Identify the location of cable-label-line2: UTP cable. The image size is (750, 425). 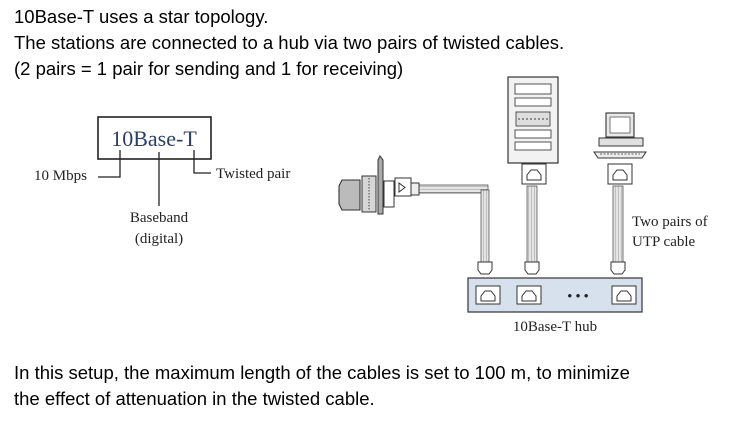
(664, 242).